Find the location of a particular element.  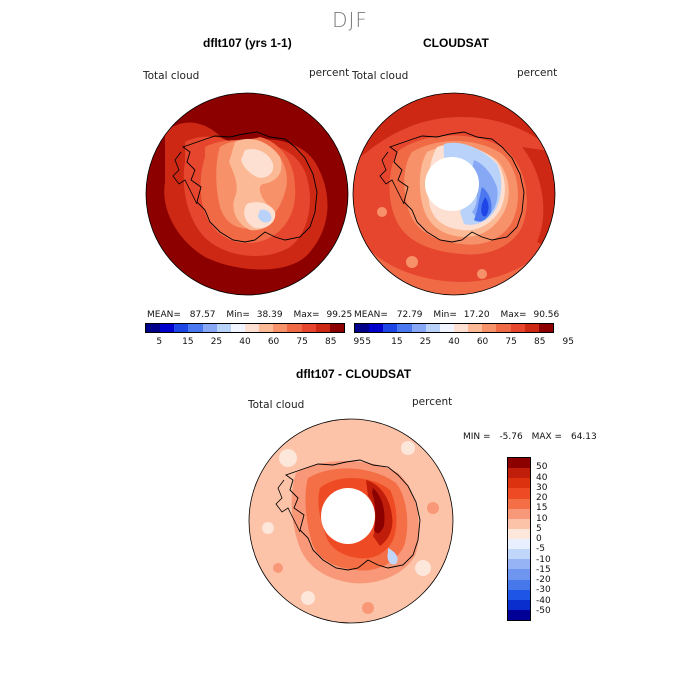

colorbar-tick-label: -5 is located at coordinates (540, 549).